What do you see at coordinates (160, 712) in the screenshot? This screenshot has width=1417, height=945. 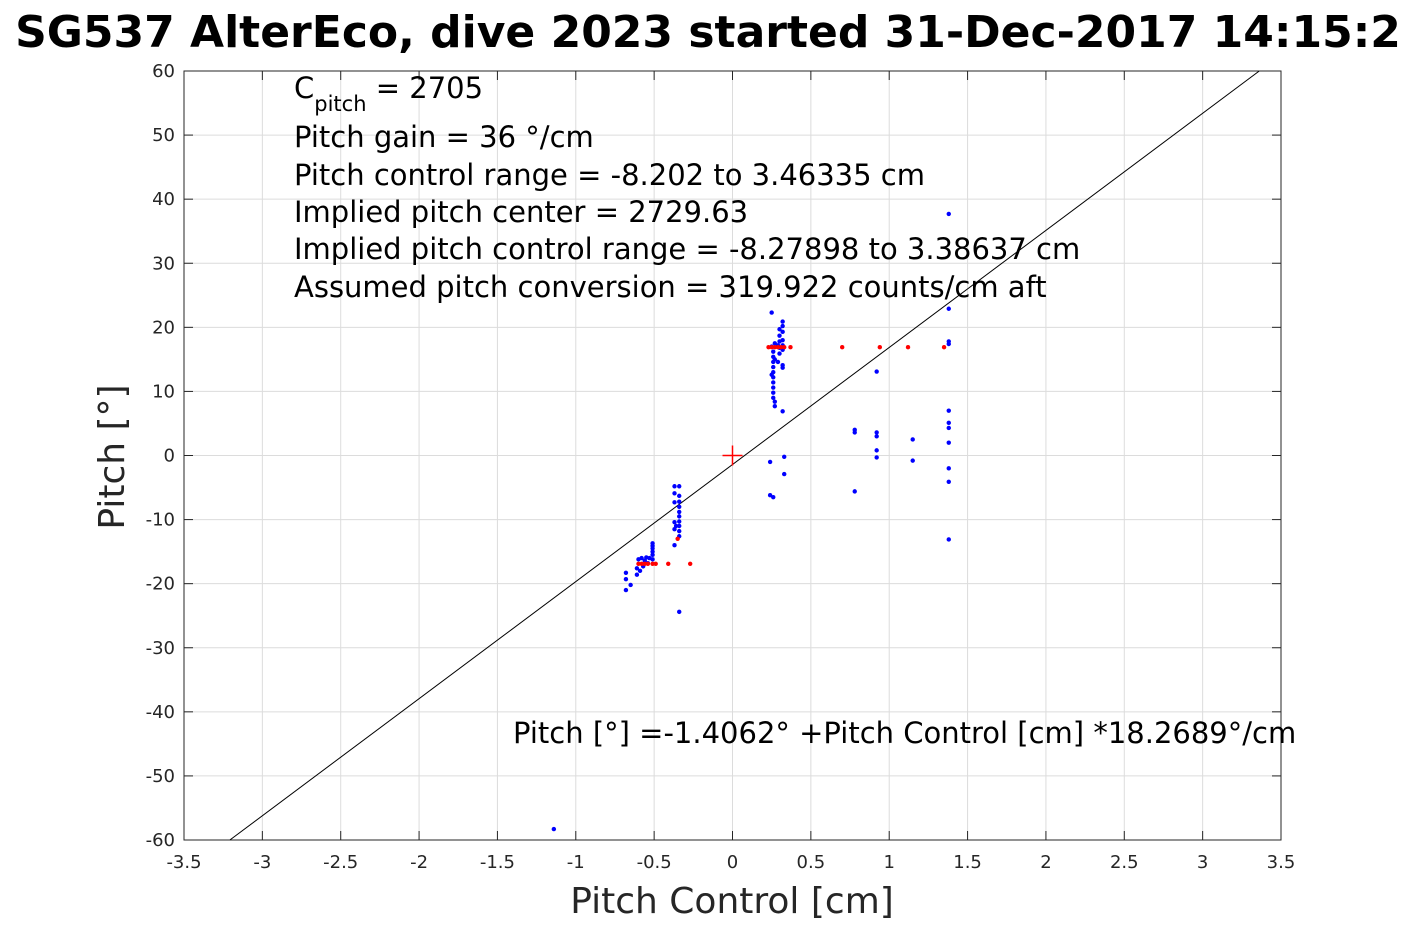 I see `y-tick-label: -40` at bounding box center [160, 712].